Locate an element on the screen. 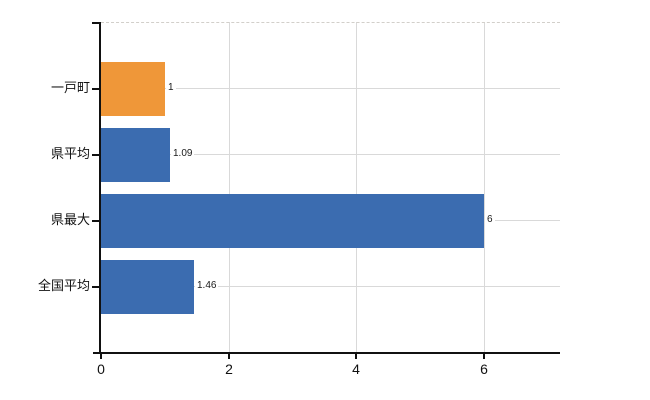 The height and width of the screenshot is (400, 650). y-axis-top-tick is located at coordinates (96, 23).